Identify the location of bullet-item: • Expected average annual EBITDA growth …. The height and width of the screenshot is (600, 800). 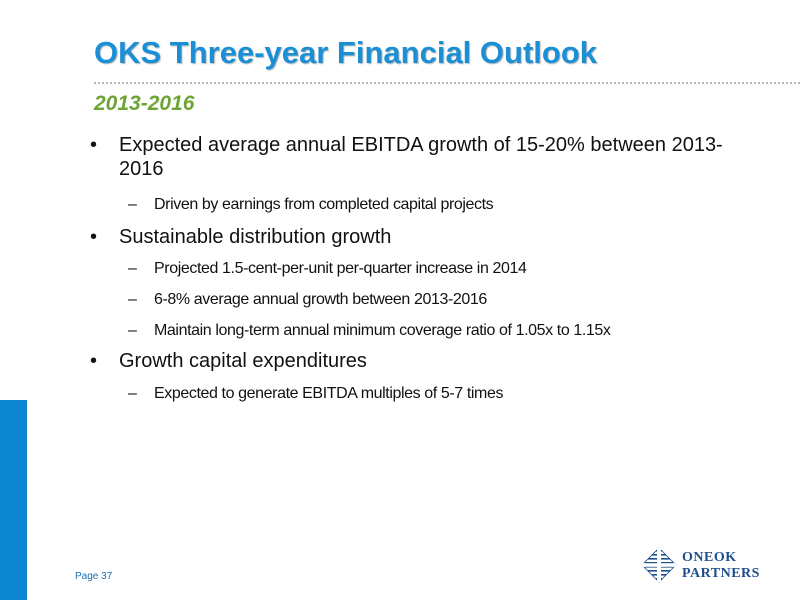
(420, 157).